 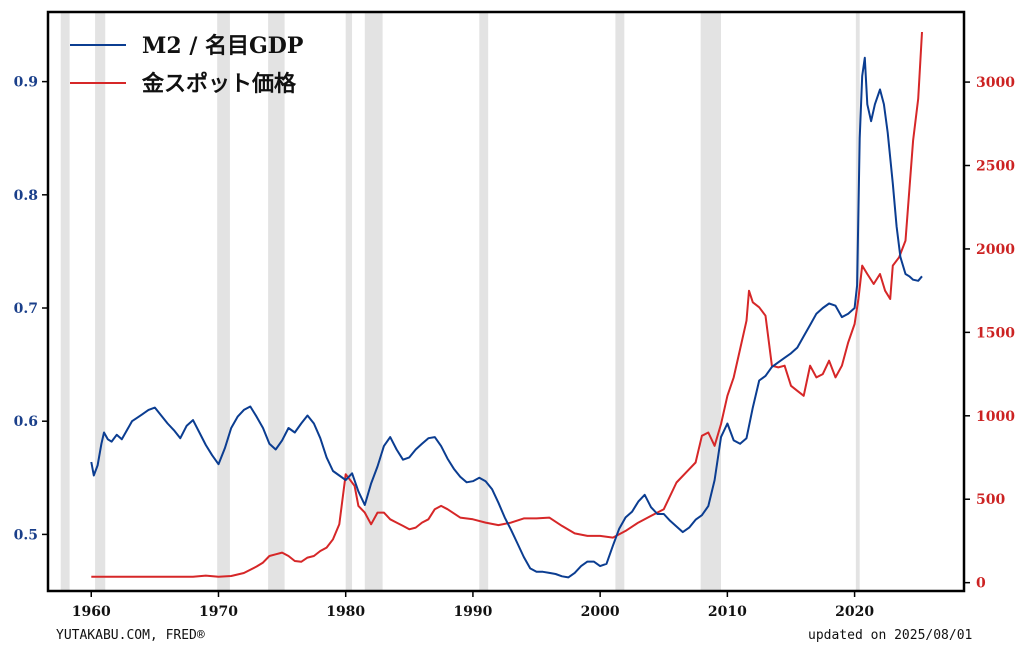 I want to click on y-axis-right: 0 500 1000 1500 2000 2500 3000, so click(x=989, y=333).